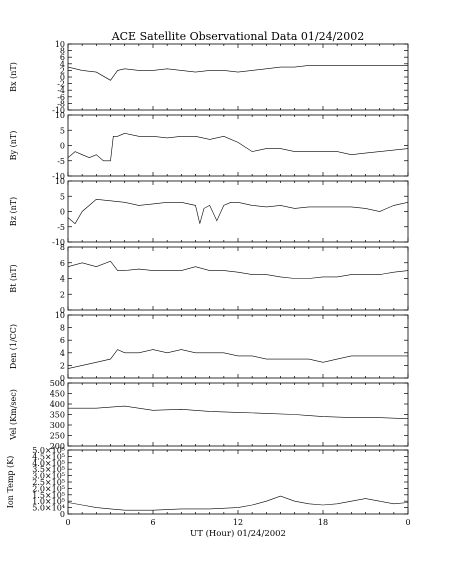 The width and height of the screenshot is (454, 567). I want to click on y-axis-label: Bx (nT), so click(13, 77).